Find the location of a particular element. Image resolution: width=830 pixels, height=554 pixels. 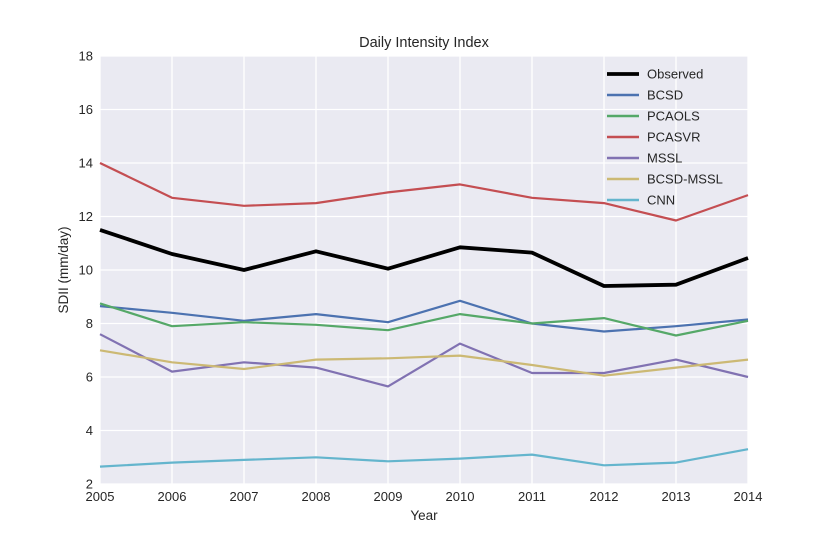

series-line-pcaols is located at coordinates (424, 319).